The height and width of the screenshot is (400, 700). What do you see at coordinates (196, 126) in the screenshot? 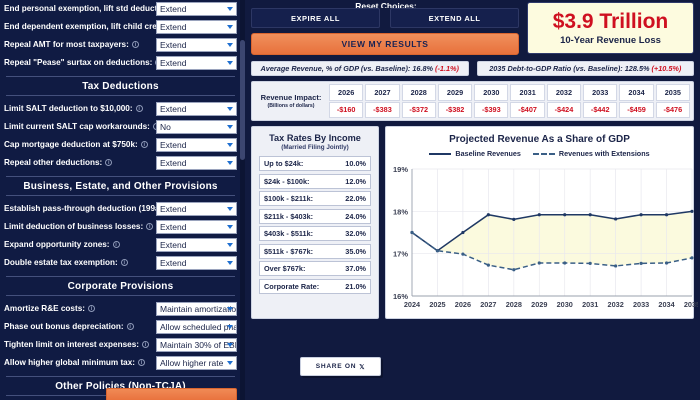
I see `policy-select: No` at bounding box center [196, 126].